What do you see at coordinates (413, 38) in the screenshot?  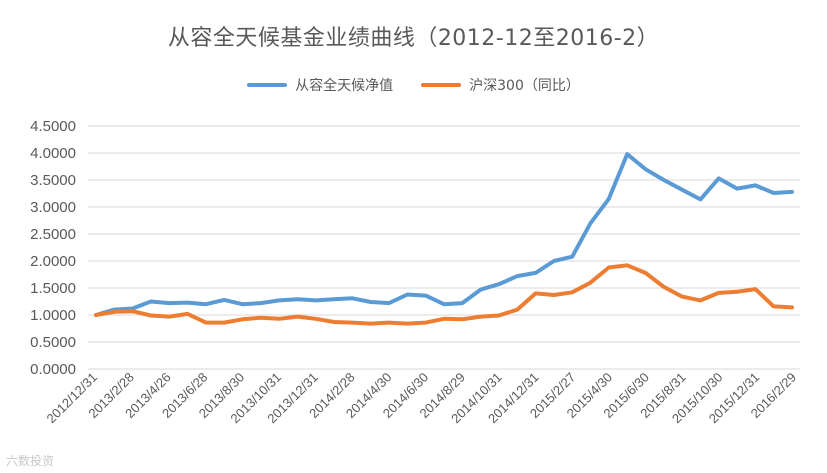 I see `chart-title: 从容全天候基金业绩曲线（2012-12至2016-2）` at bounding box center [413, 38].